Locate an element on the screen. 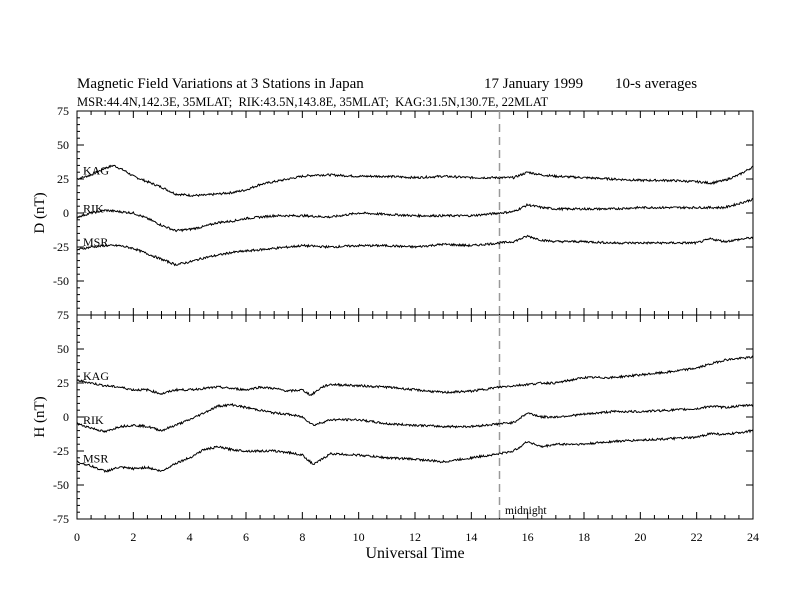  y-tick-label: -75 is located at coordinates (61, 519).